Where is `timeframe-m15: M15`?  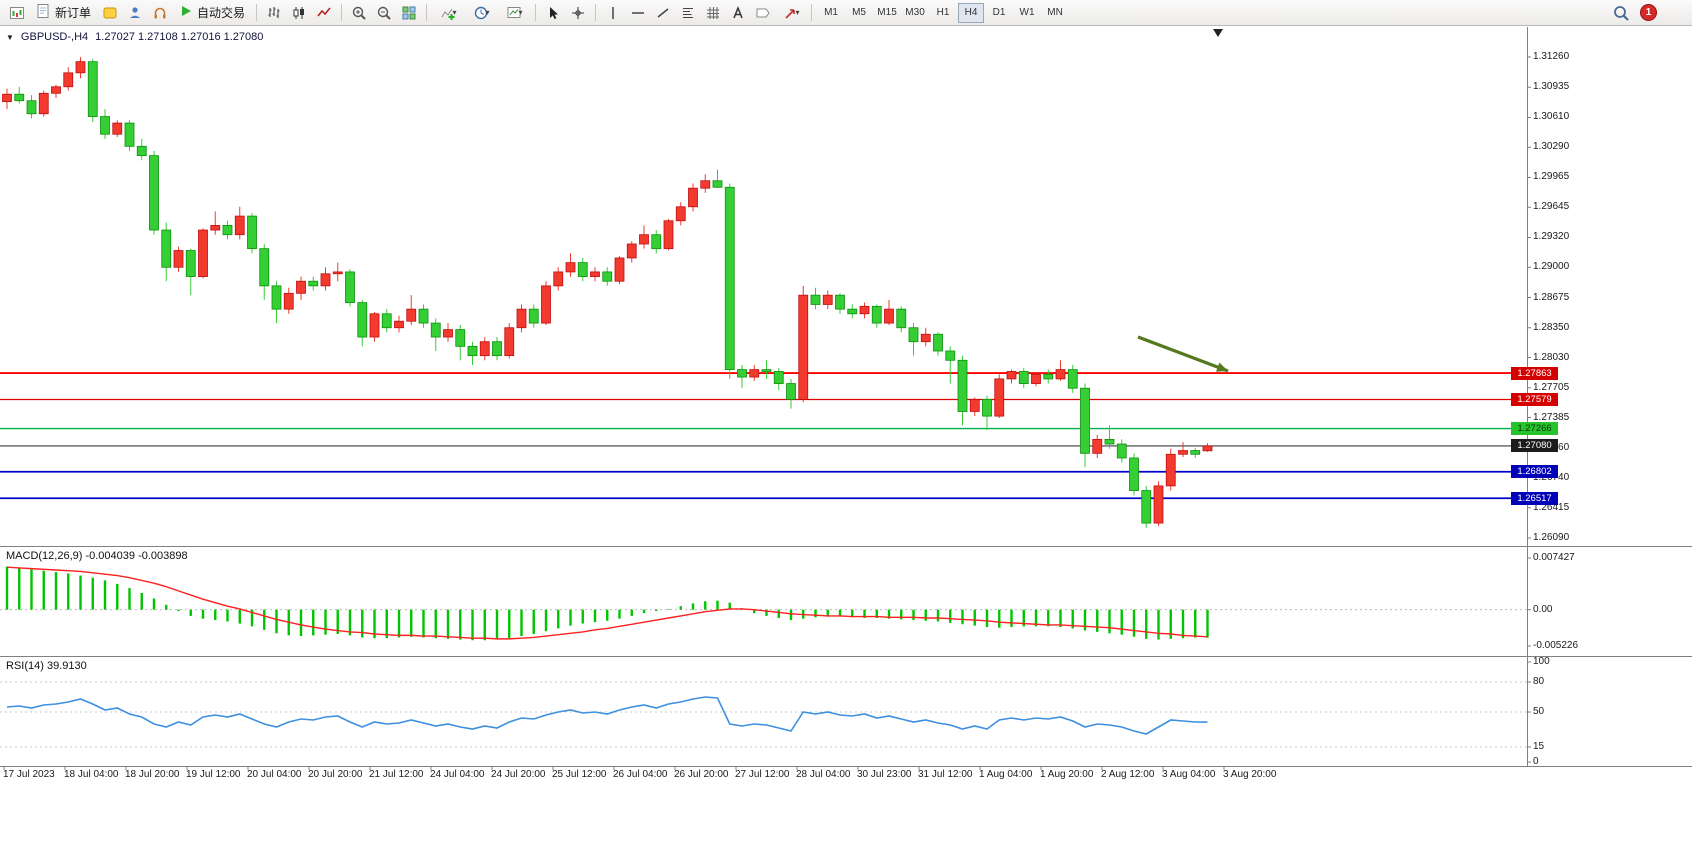 timeframe-m15: M15 is located at coordinates (887, 12).